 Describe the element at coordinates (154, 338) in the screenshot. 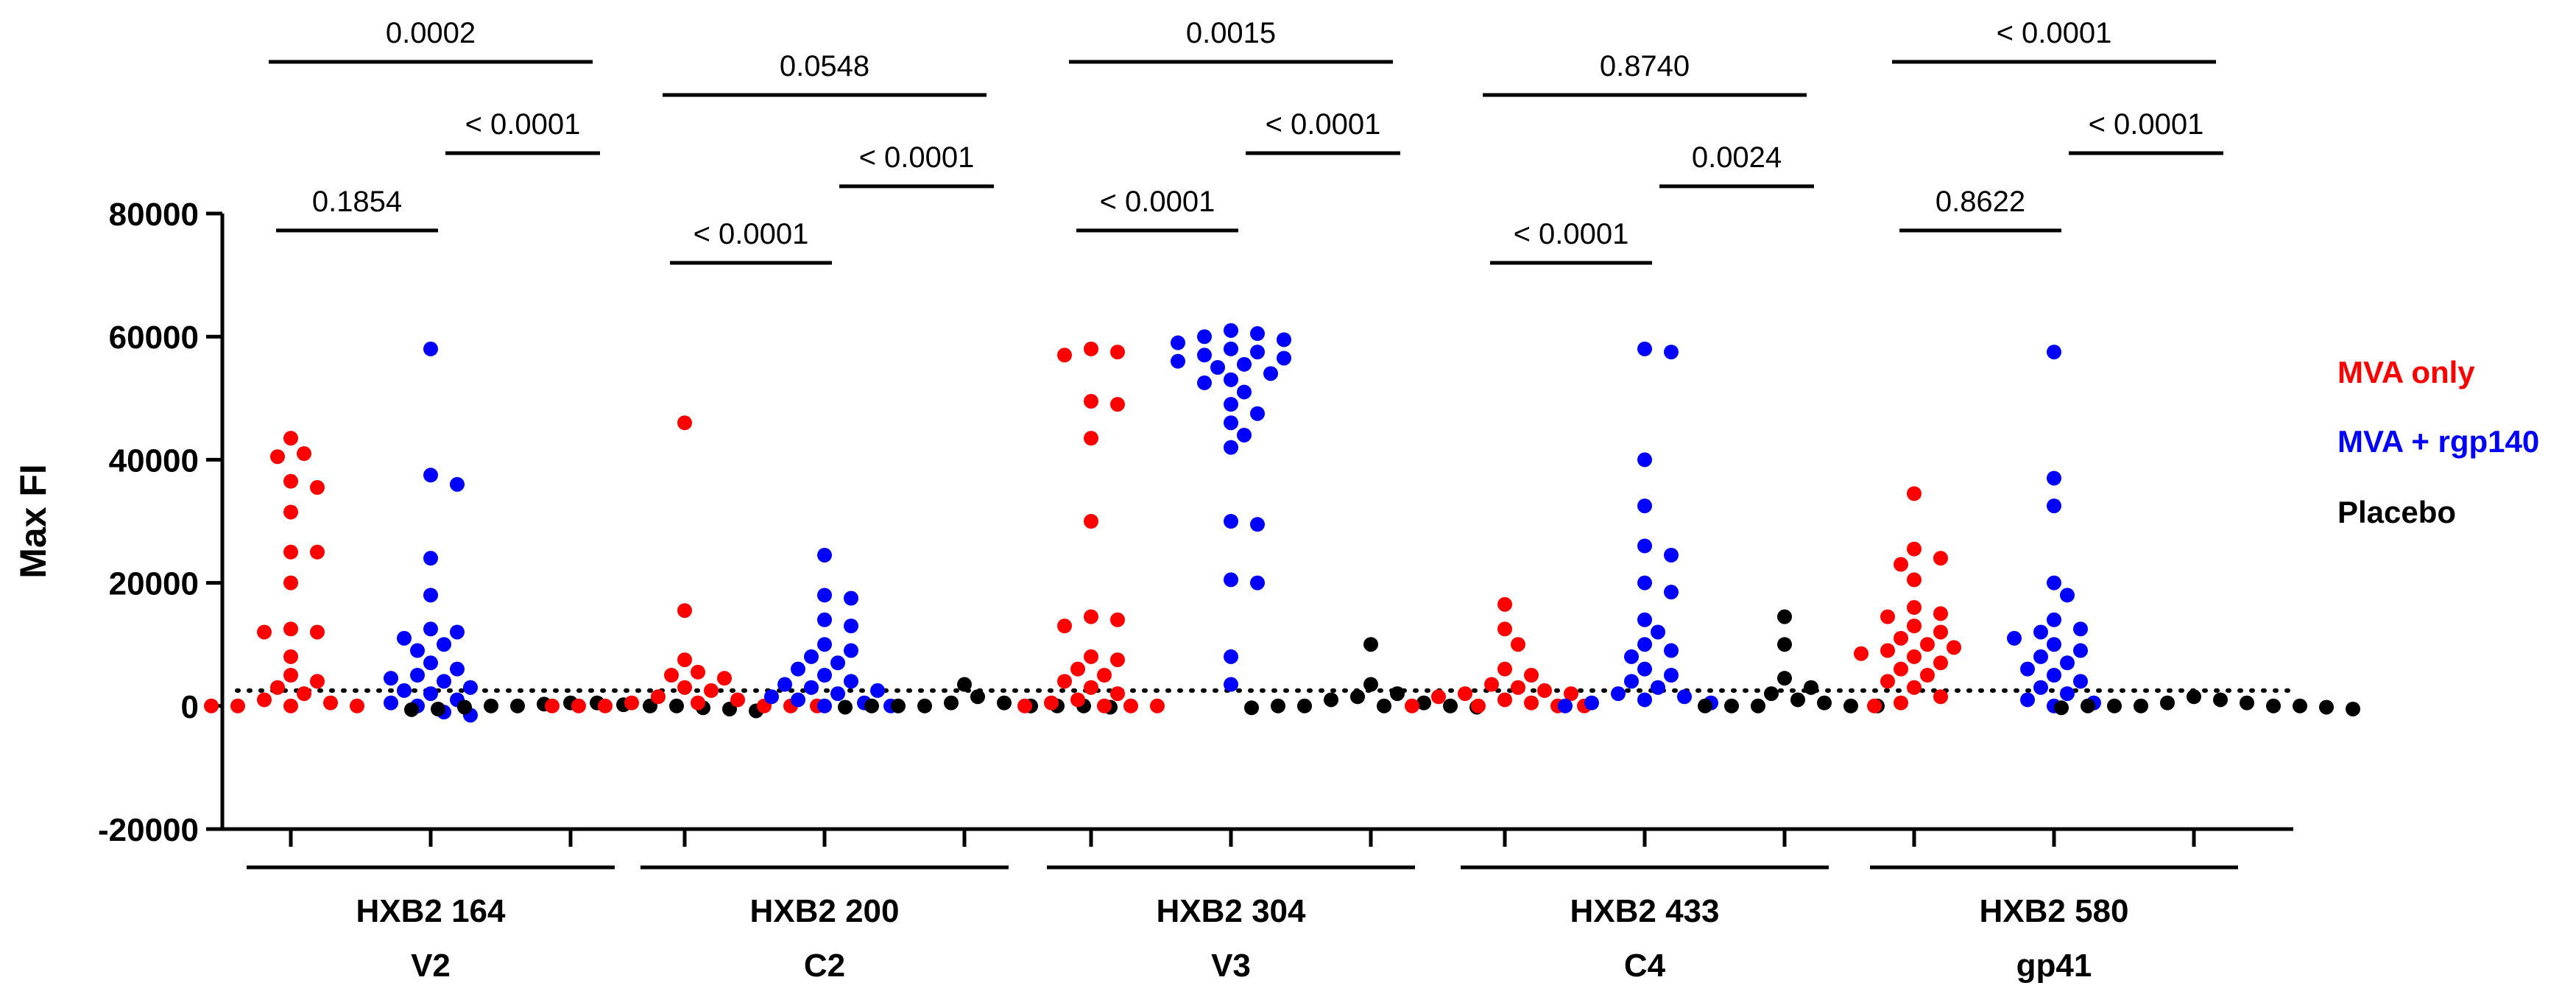

I see `y-tick-label: 60000` at that location.